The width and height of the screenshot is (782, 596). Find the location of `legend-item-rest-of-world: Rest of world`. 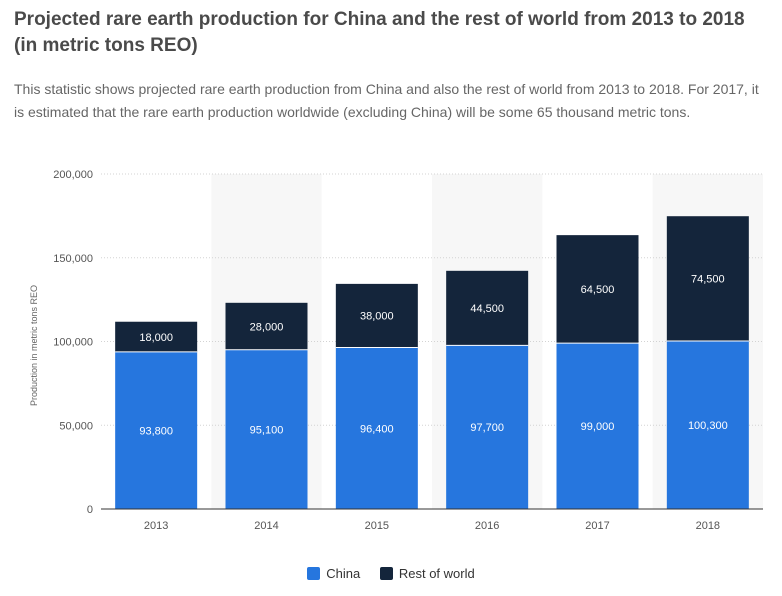

legend-item-rest-of-world: Rest of world is located at coordinates (427, 573).